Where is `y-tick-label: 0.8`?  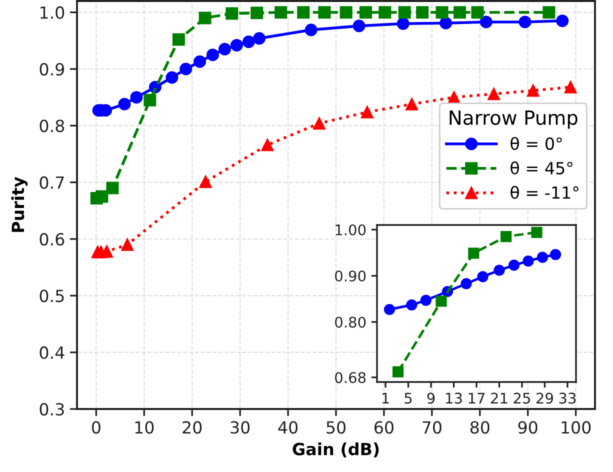
y-tick-label: 0.8 is located at coordinates (52, 126).